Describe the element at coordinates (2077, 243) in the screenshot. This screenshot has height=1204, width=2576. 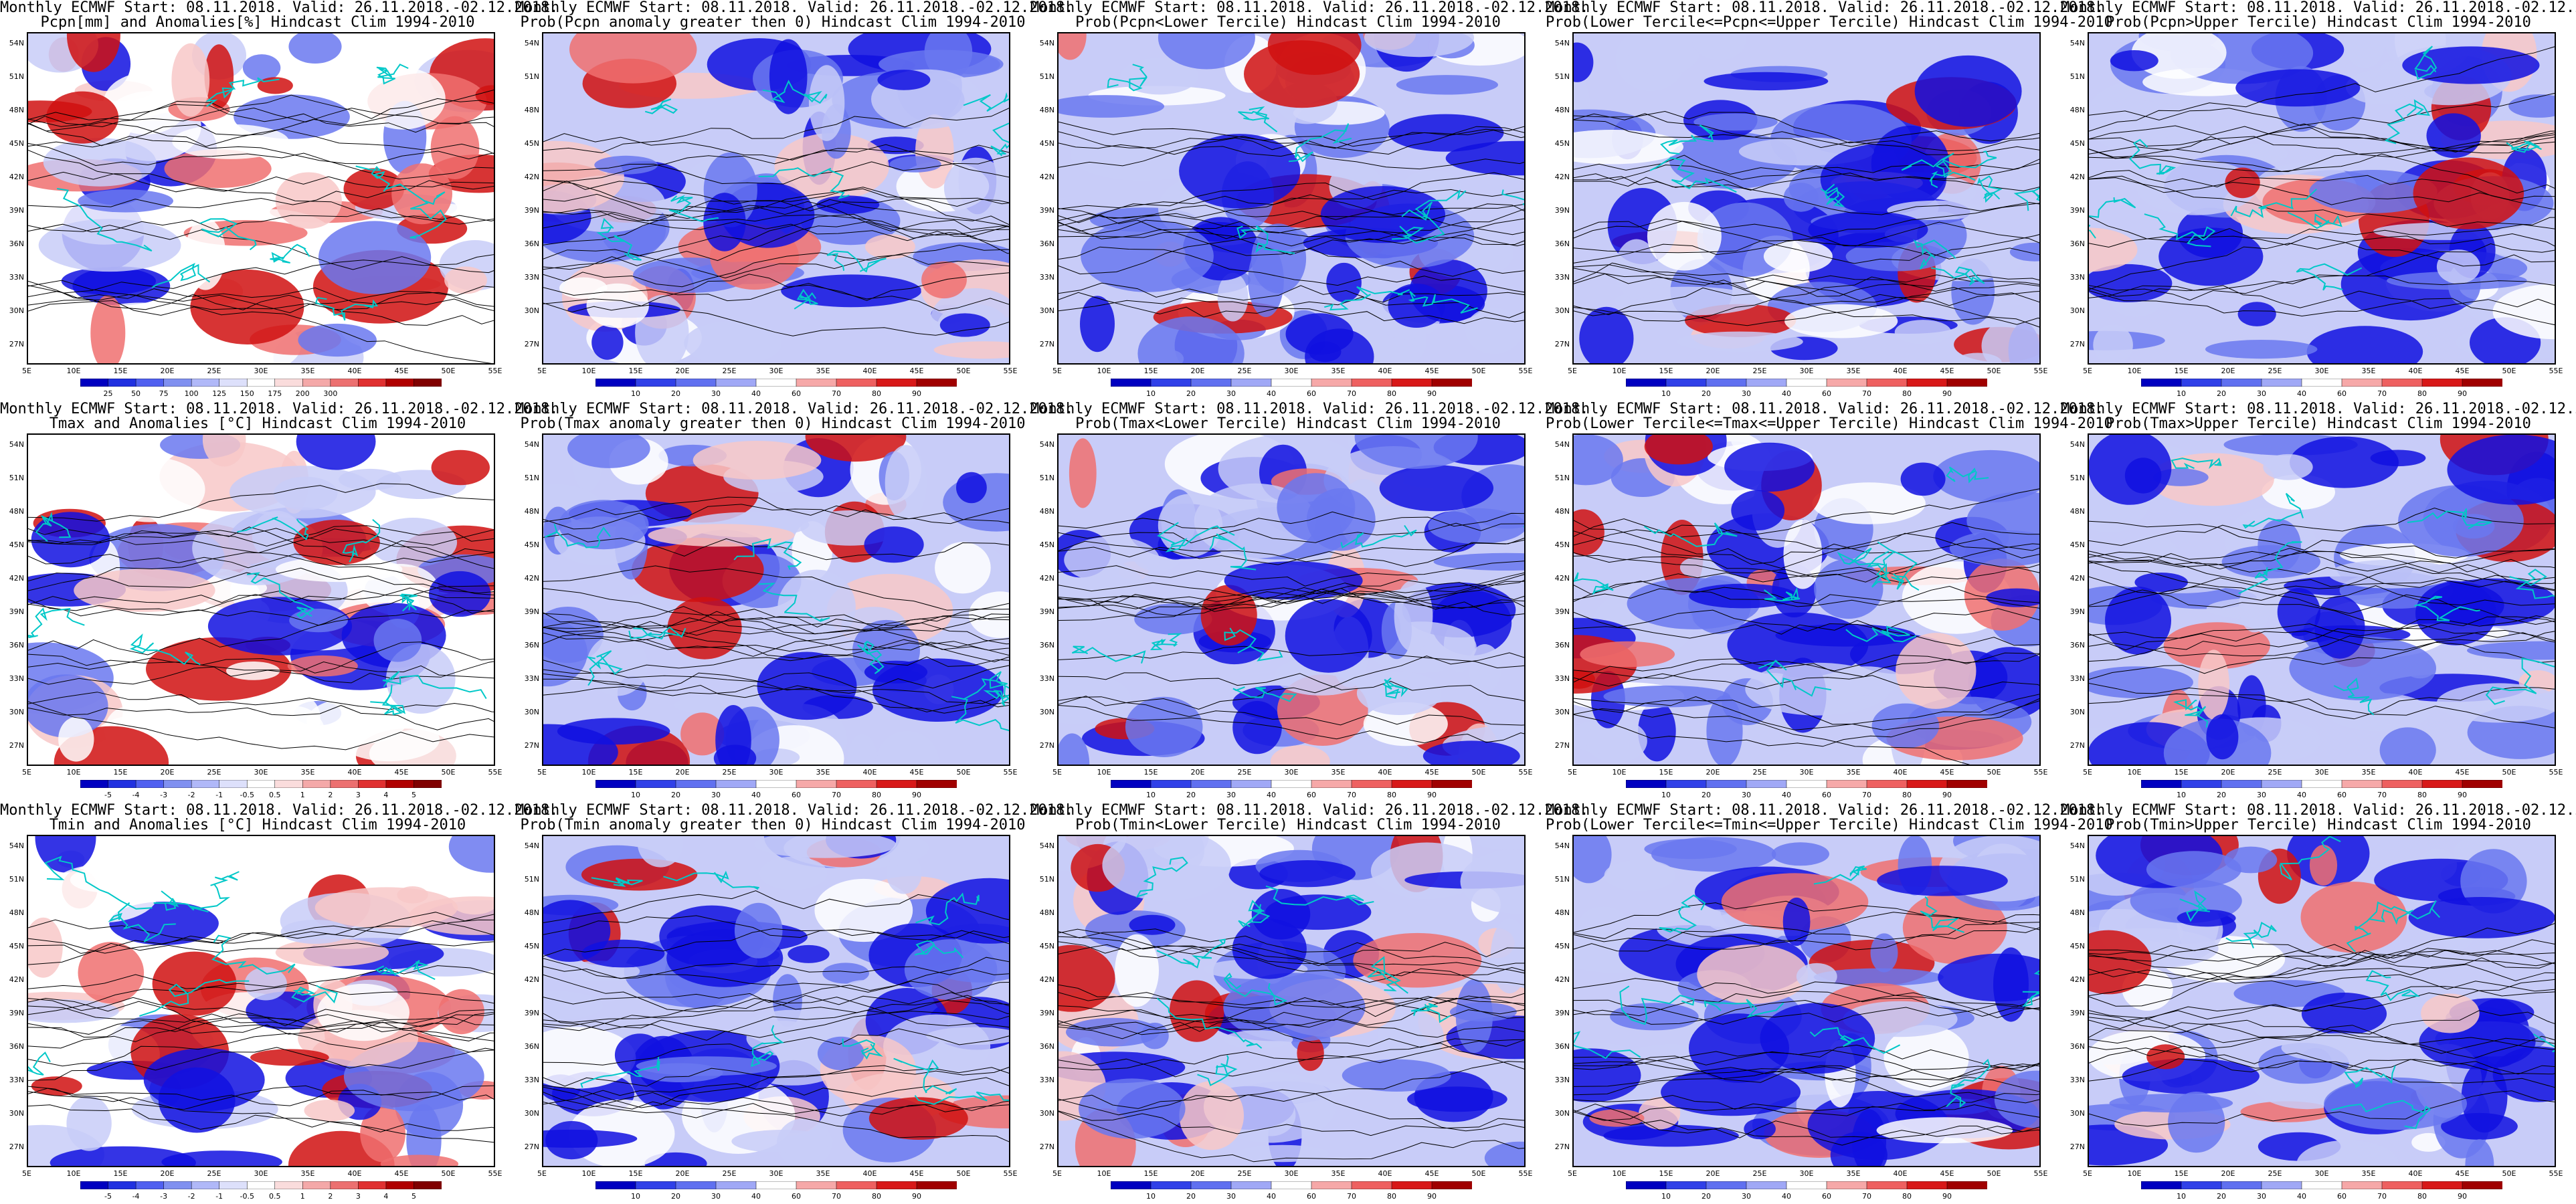
I see `latitude-label: 36N` at that location.